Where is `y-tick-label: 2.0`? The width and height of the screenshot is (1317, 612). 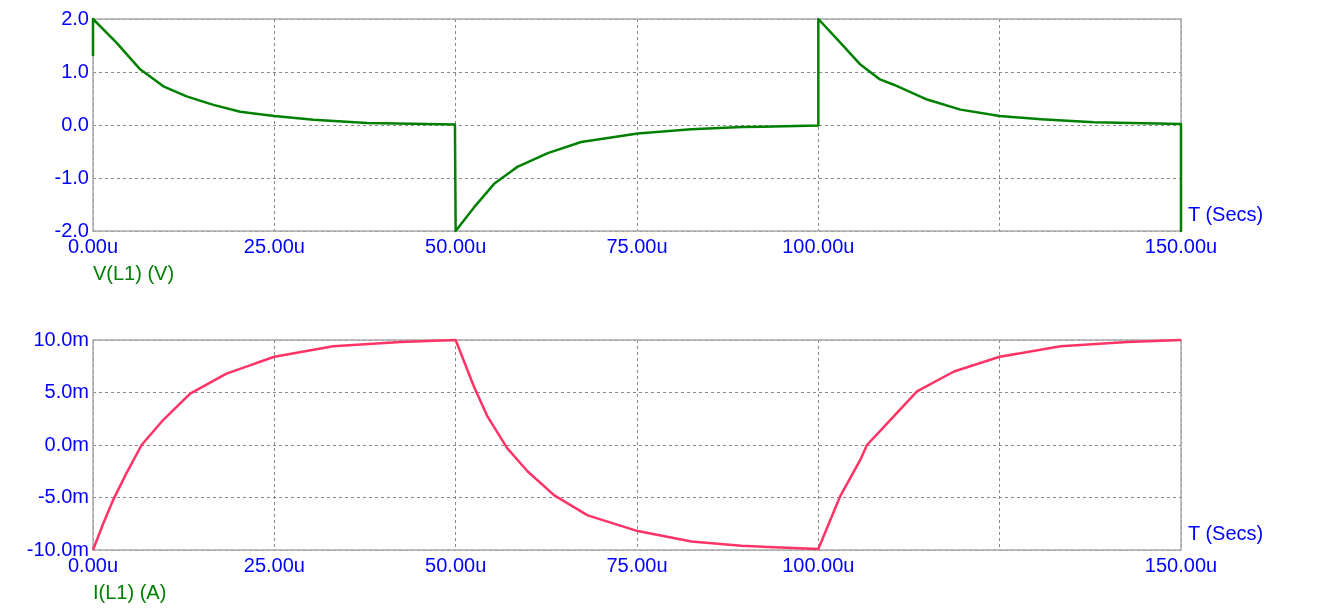
y-tick-label: 2.0 is located at coordinates (75, 17).